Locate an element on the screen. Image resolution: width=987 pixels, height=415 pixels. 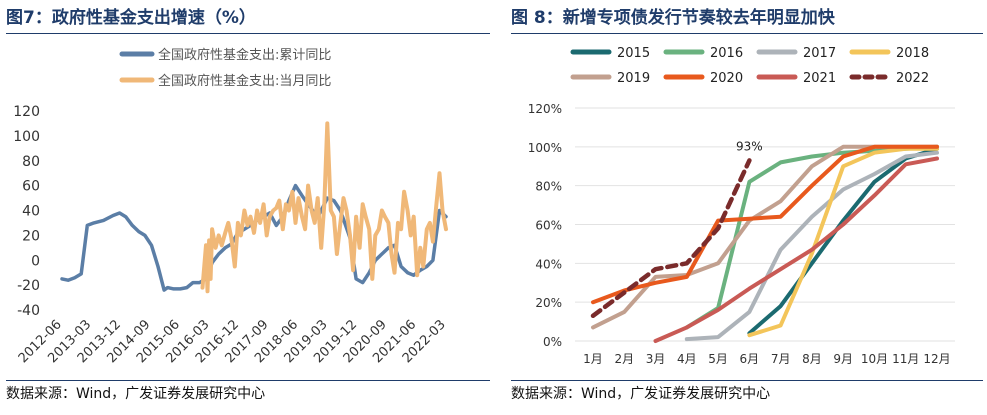
y-tick-label: 100 is located at coordinates (26, 137).